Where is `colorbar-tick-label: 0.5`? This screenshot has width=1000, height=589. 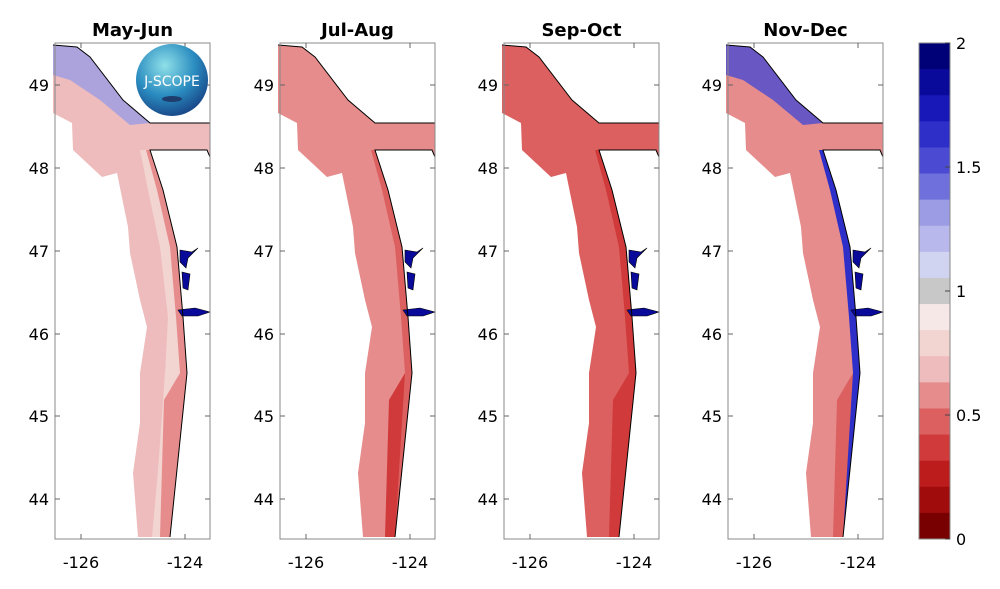
colorbar-tick-label: 0.5 is located at coordinates (968, 415).